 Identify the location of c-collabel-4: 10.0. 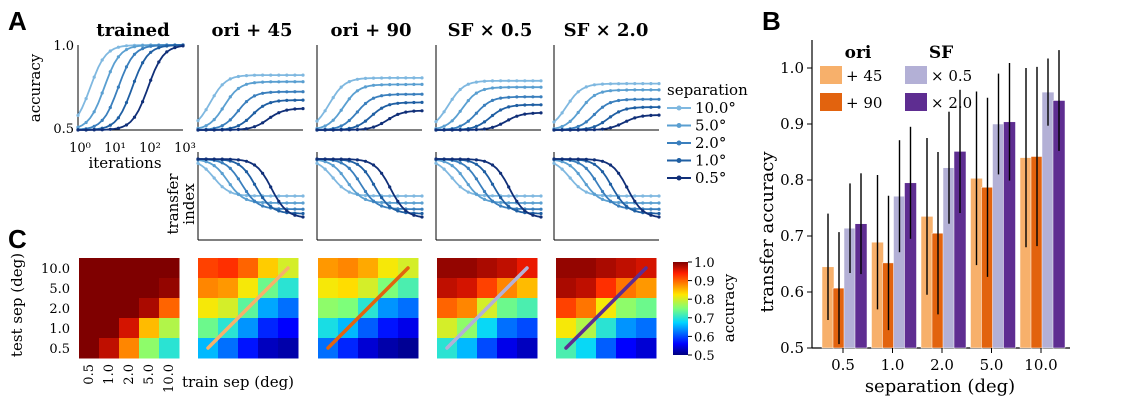
(169, 378).